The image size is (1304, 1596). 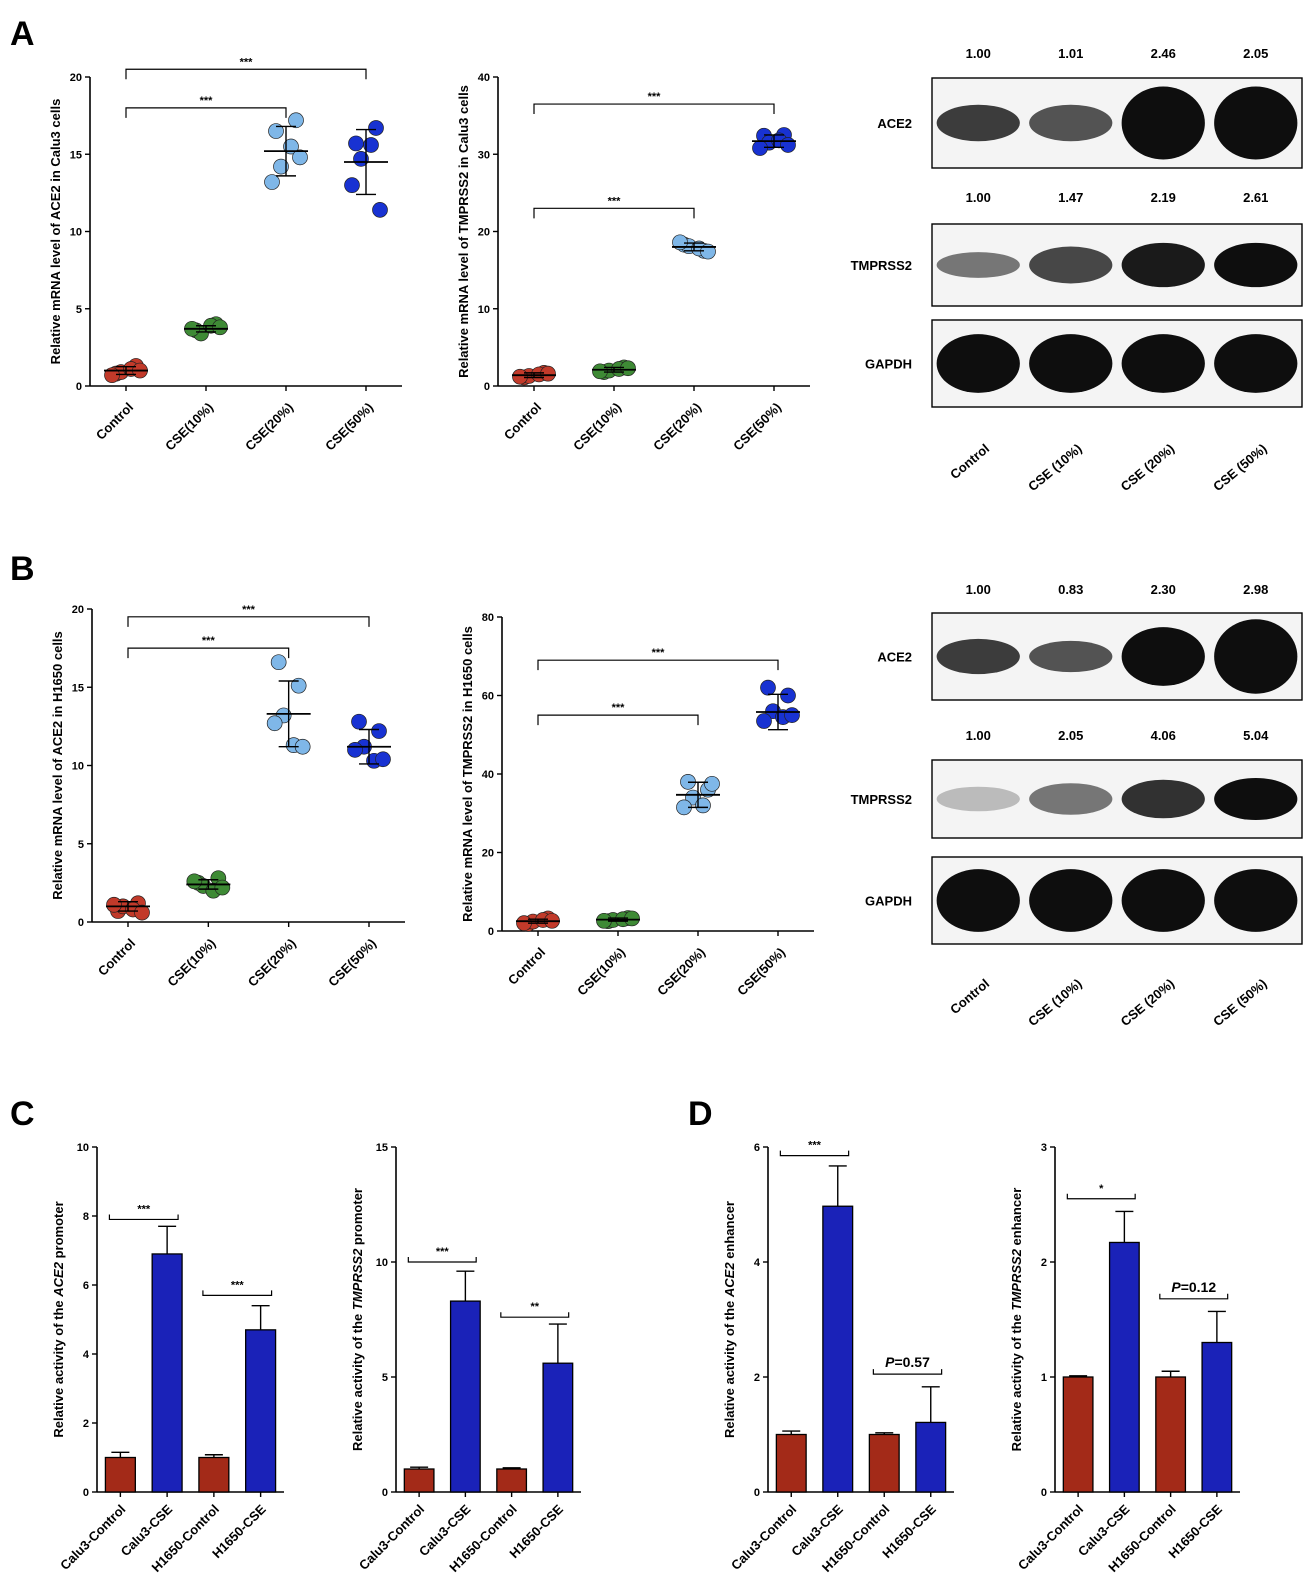 I want to click on panel-label-b: B, so click(x=22, y=569).